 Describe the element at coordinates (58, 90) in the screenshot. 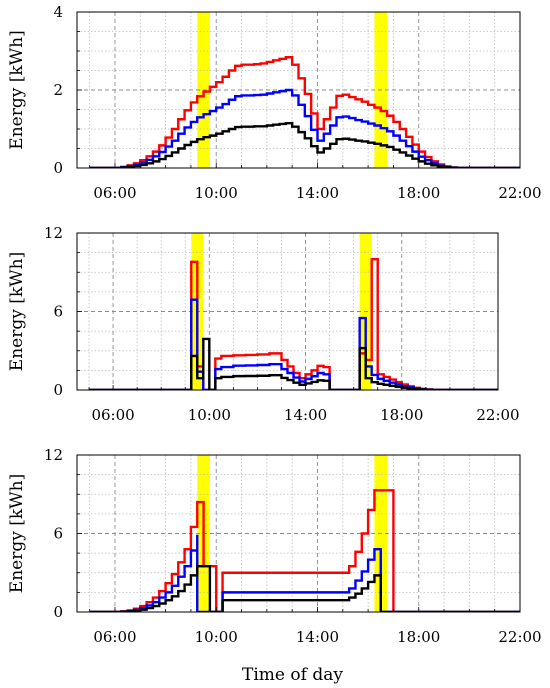

I see `y-tick-label: 2` at that location.